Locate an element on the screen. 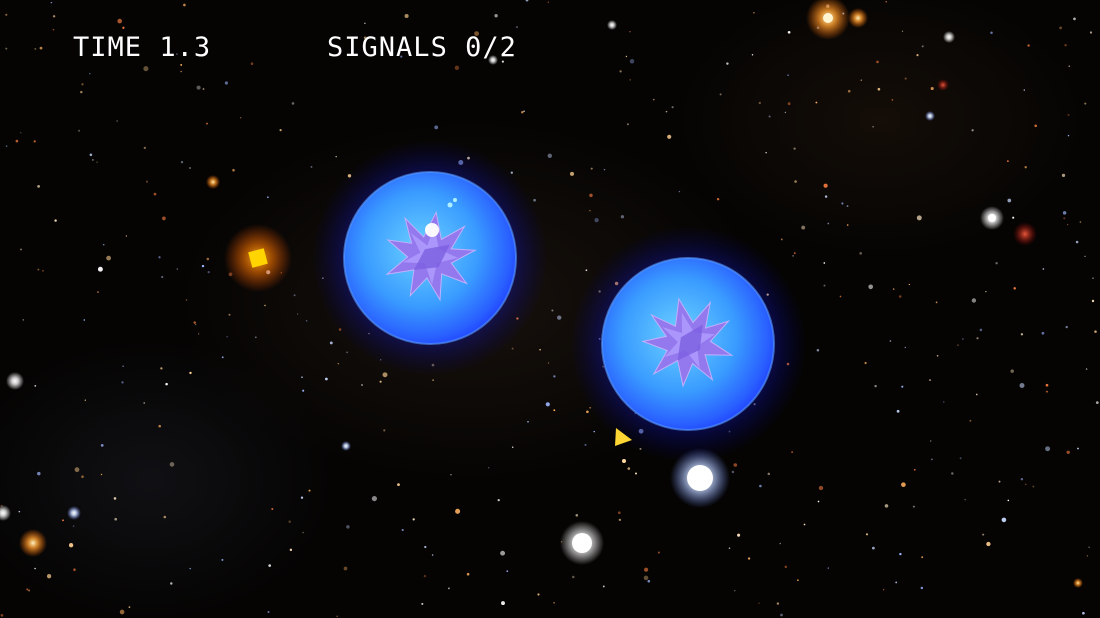 This screenshot has width=1100, height=618. player-ship-icon is located at coordinates (623, 445).